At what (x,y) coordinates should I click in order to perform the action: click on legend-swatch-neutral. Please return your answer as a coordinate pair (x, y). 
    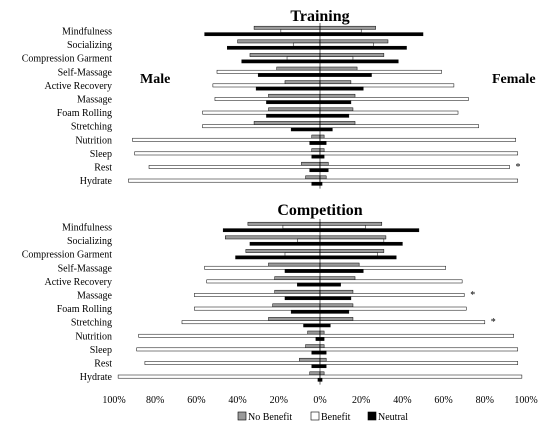
    Looking at the image, I should click on (372, 416).